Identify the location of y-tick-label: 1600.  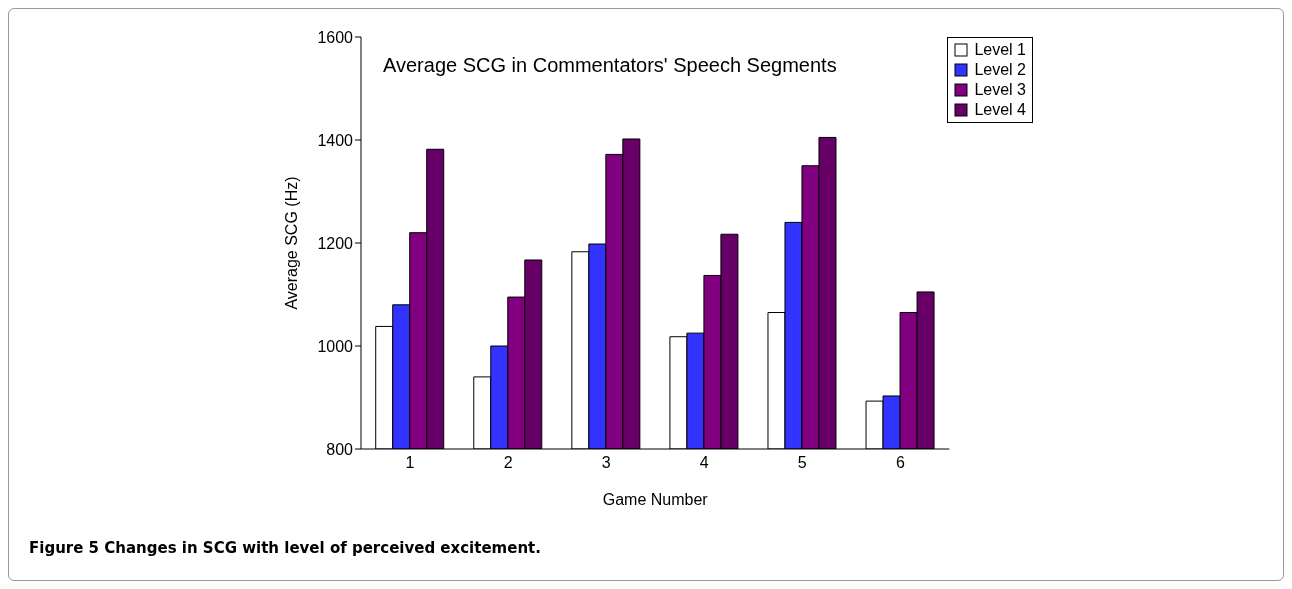
(335, 37).